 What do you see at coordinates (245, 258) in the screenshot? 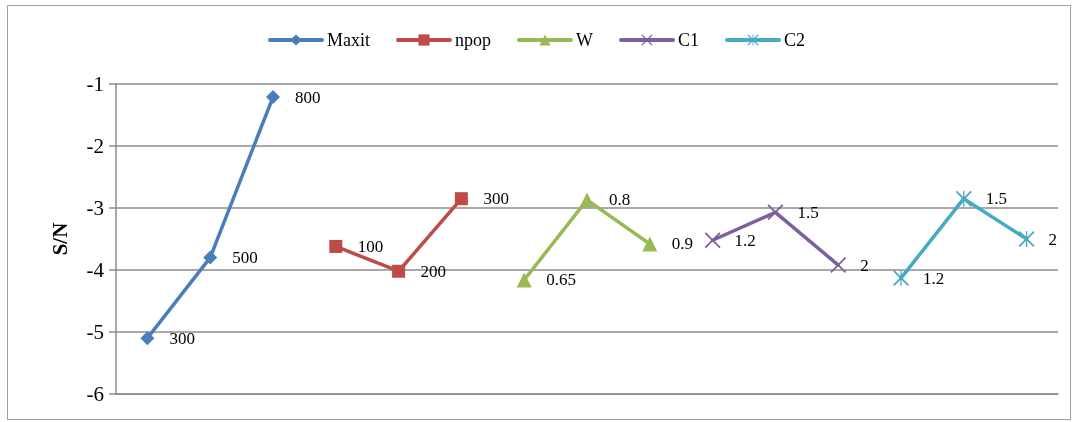
I see `annotation: 500` at bounding box center [245, 258].